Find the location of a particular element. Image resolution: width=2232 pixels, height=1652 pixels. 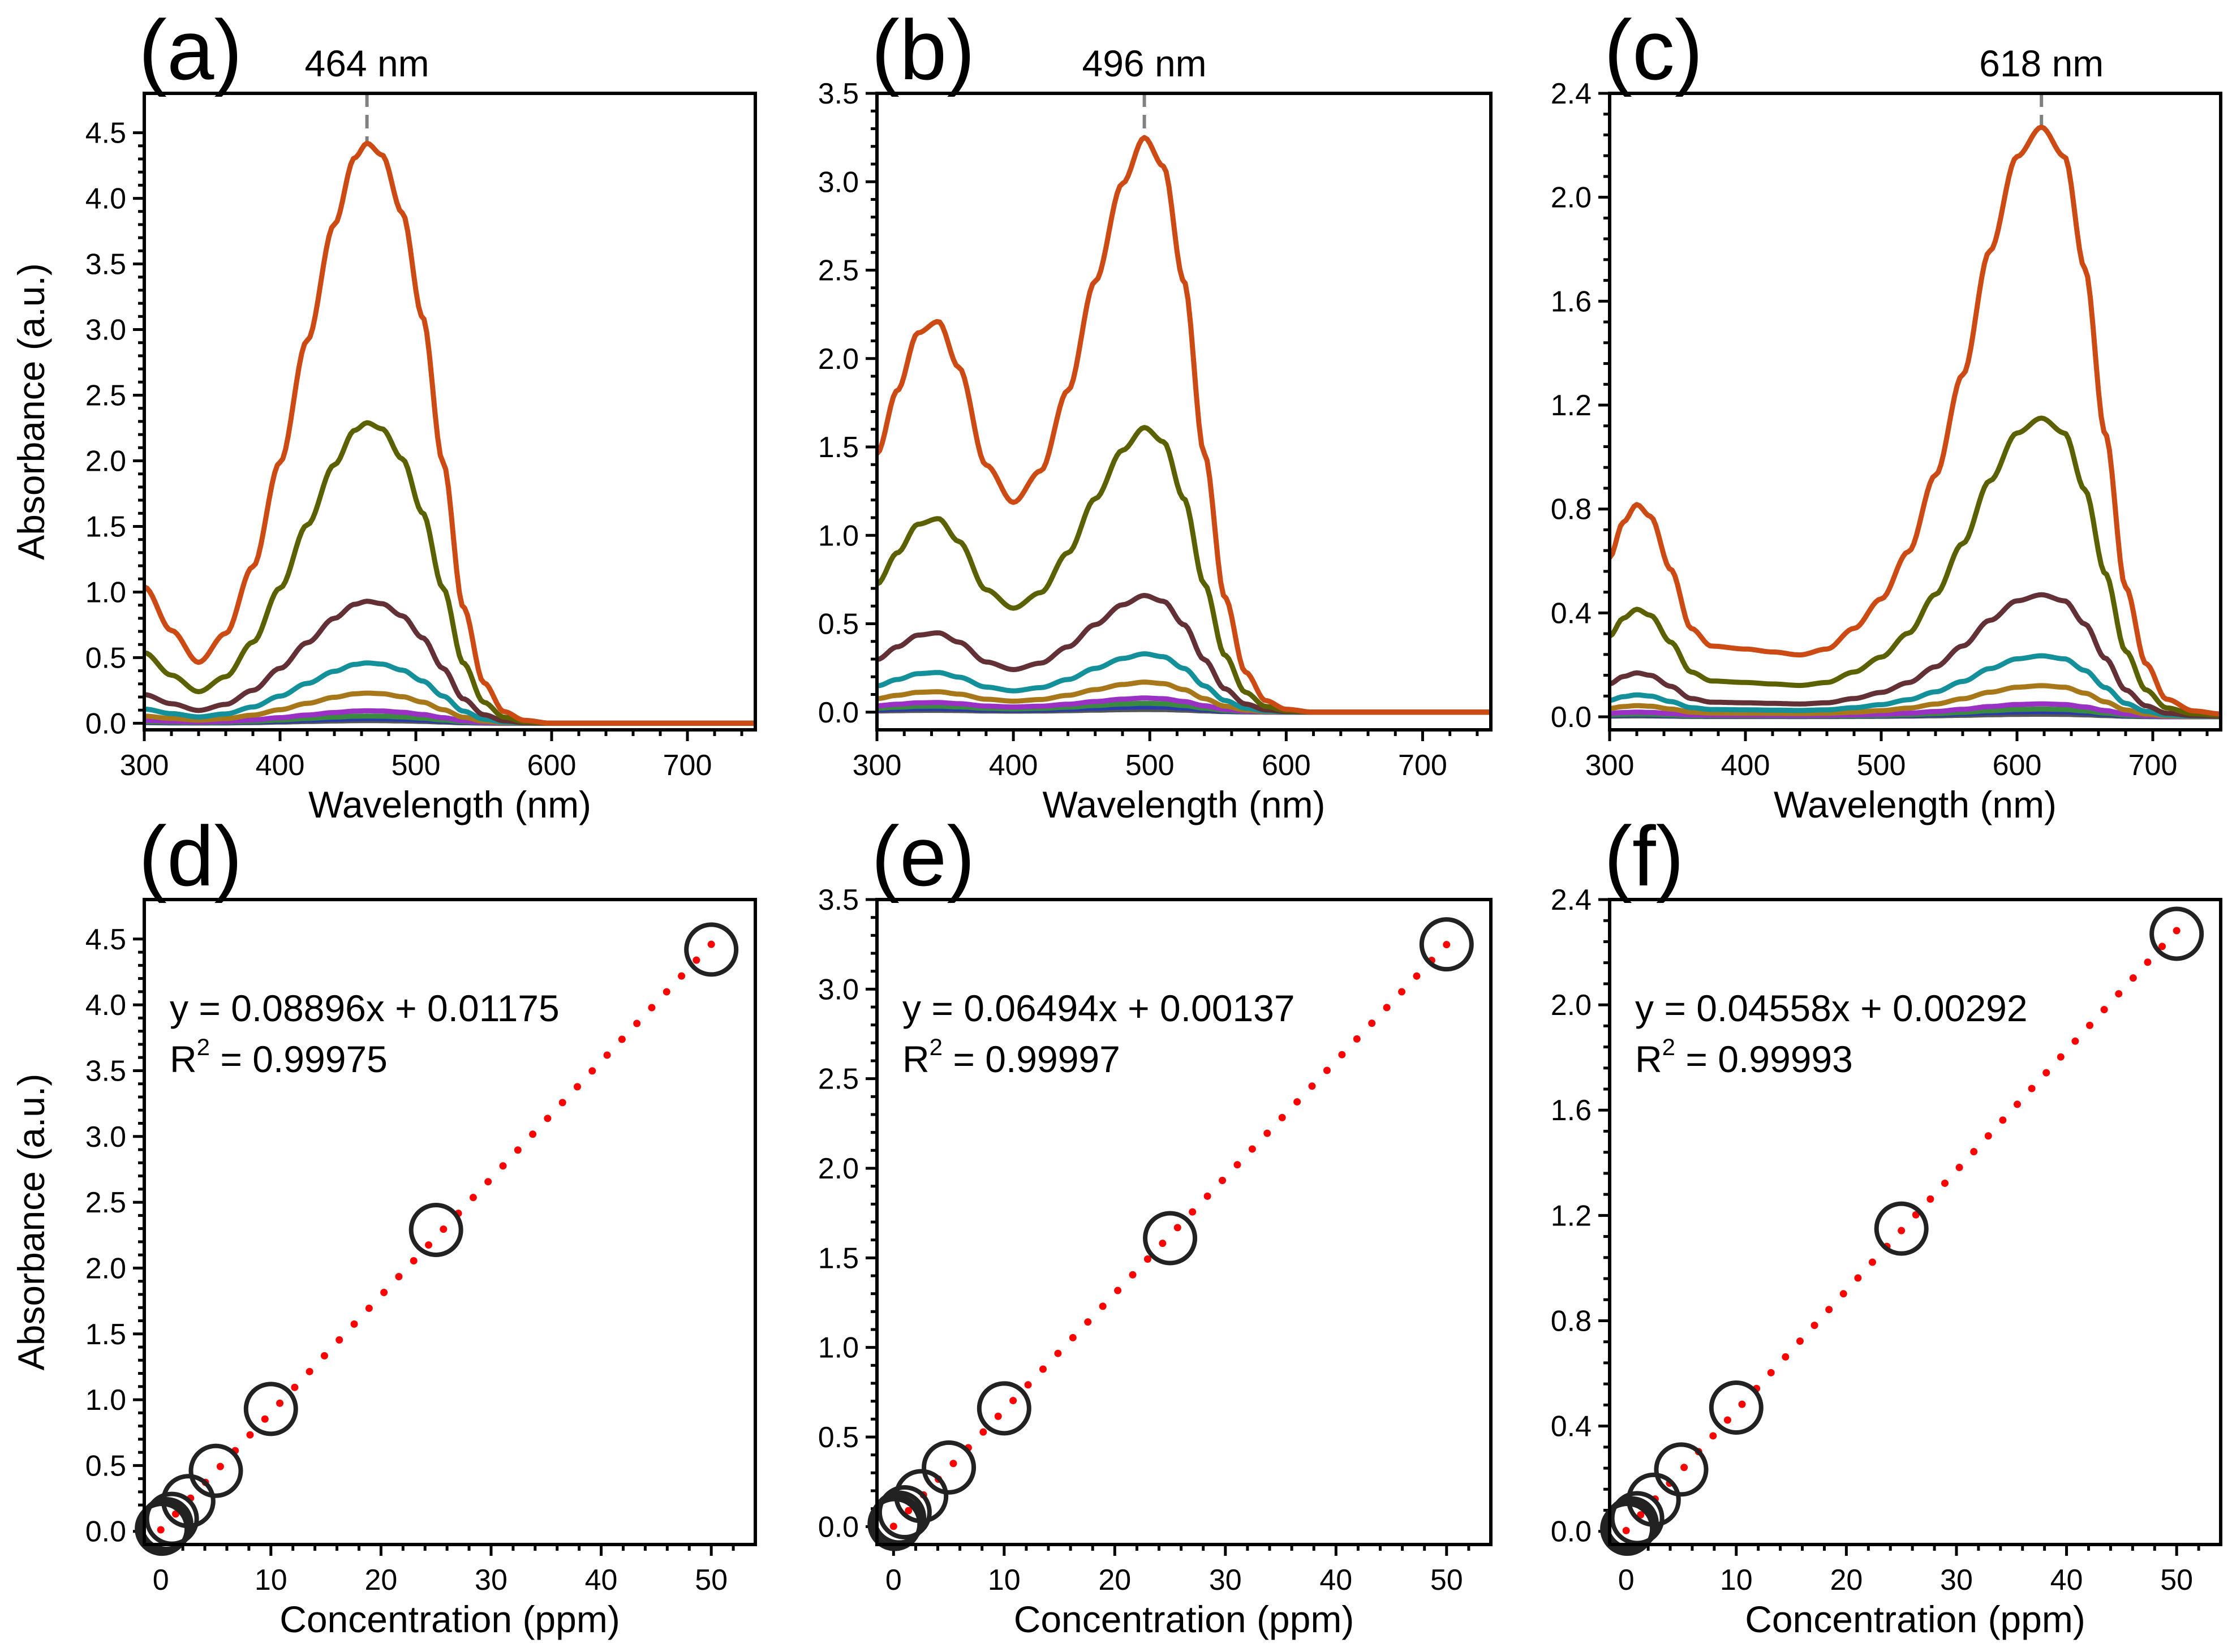

panel-label: (c) is located at coordinates (1654, 49).